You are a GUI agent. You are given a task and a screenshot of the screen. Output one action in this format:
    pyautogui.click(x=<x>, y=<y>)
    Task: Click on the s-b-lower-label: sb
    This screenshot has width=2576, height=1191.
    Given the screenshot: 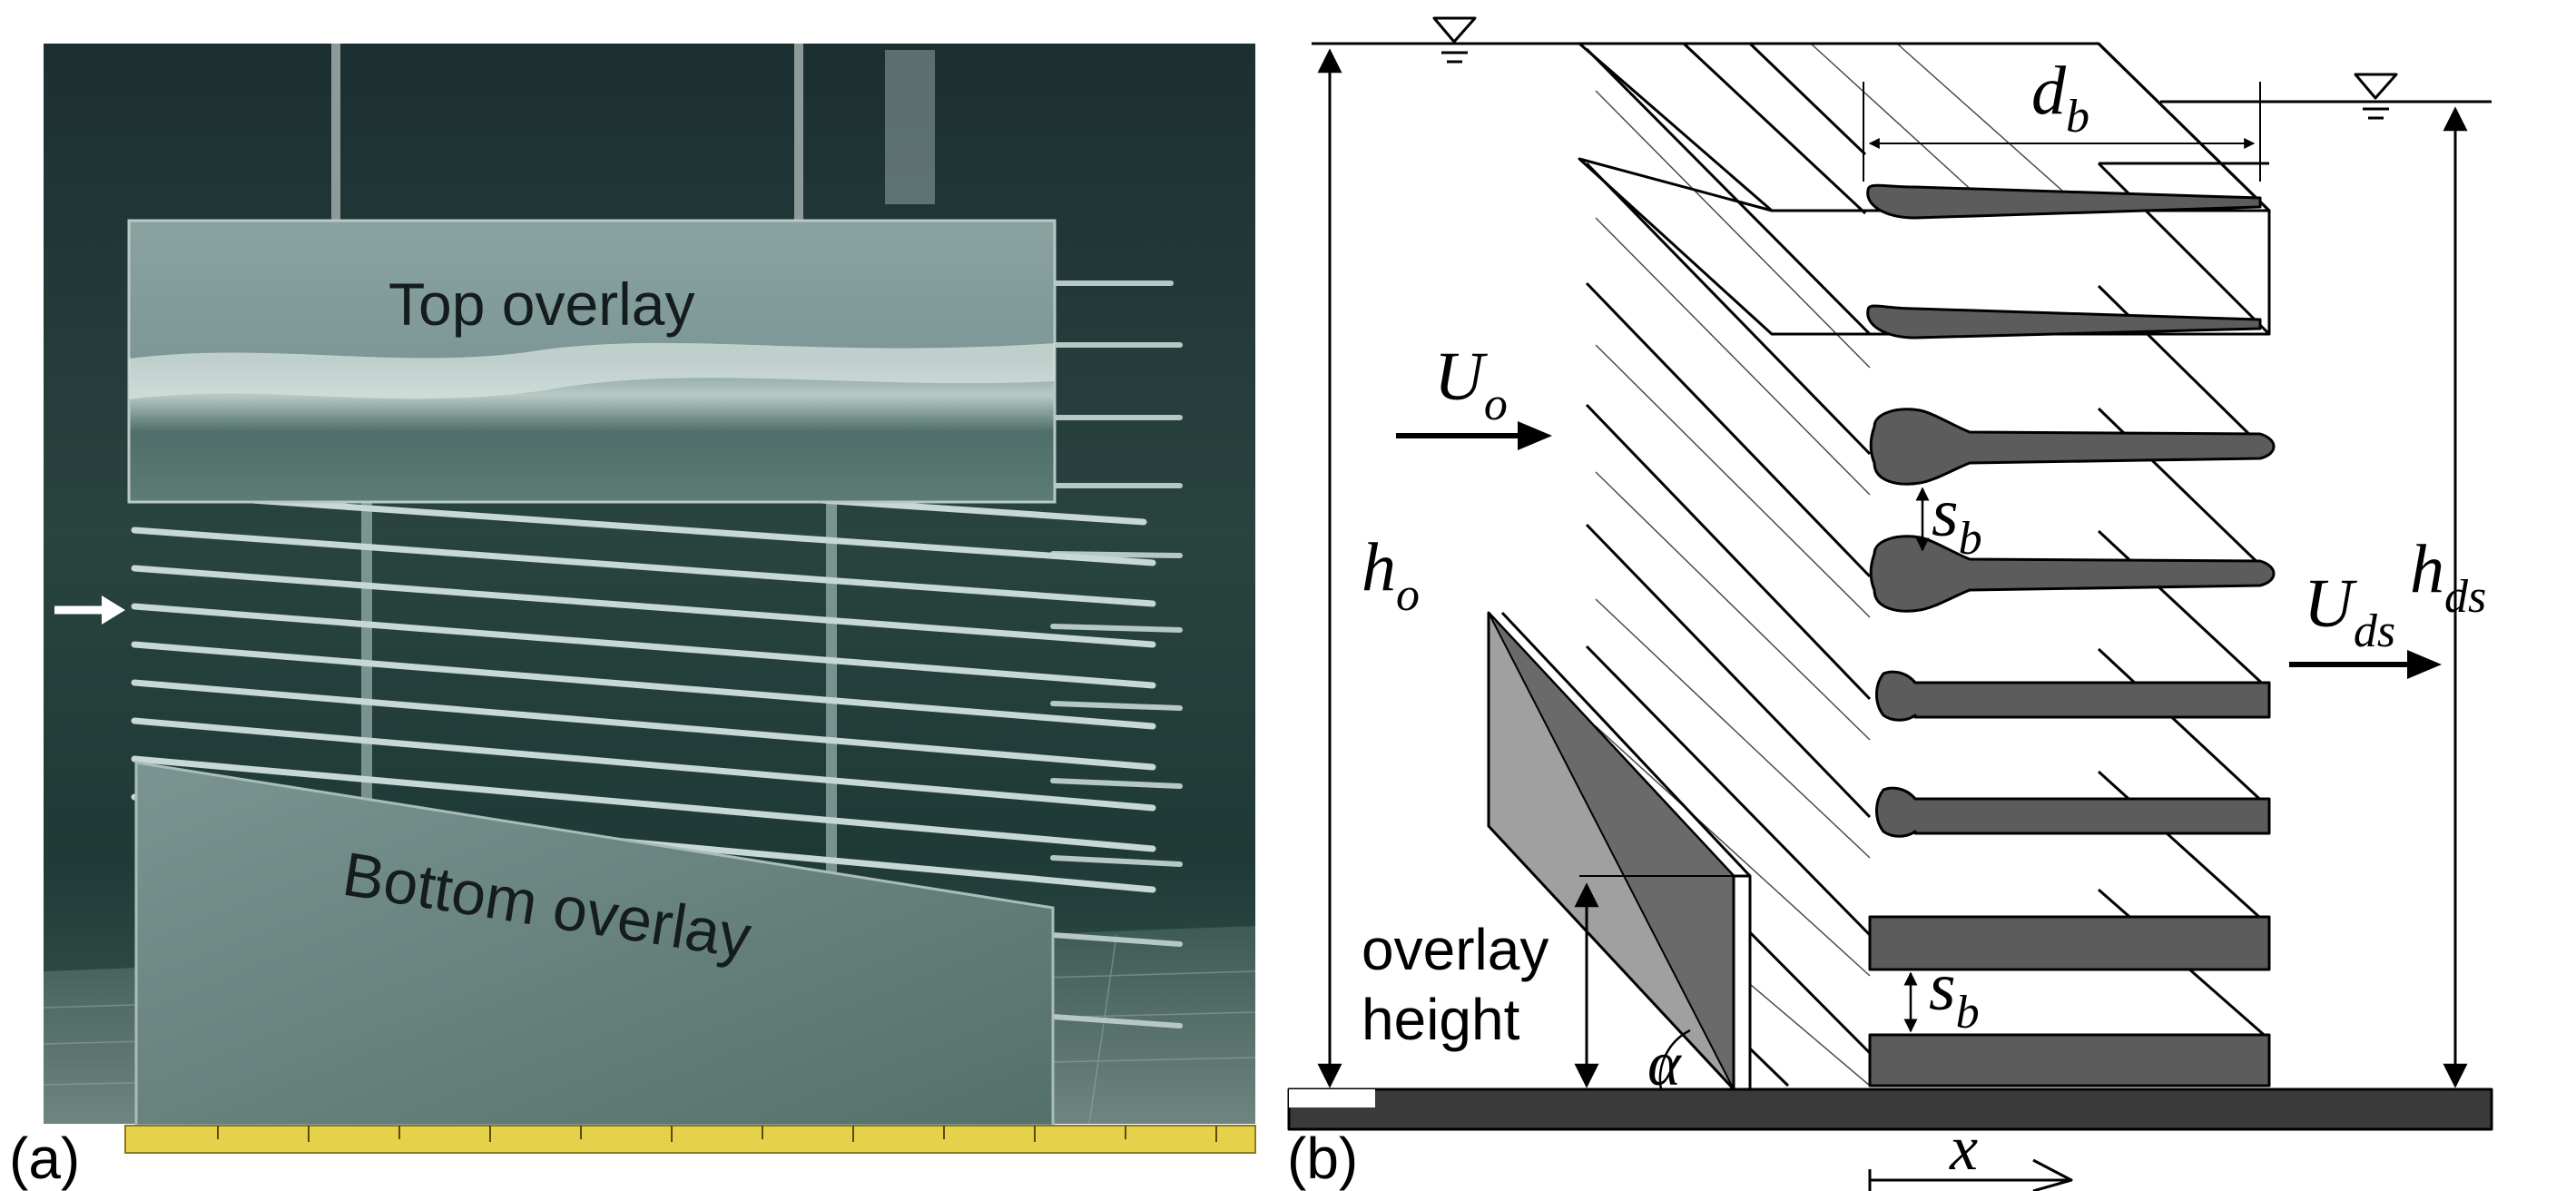 What is the action you would take?
    pyautogui.click(x=1955, y=993)
    